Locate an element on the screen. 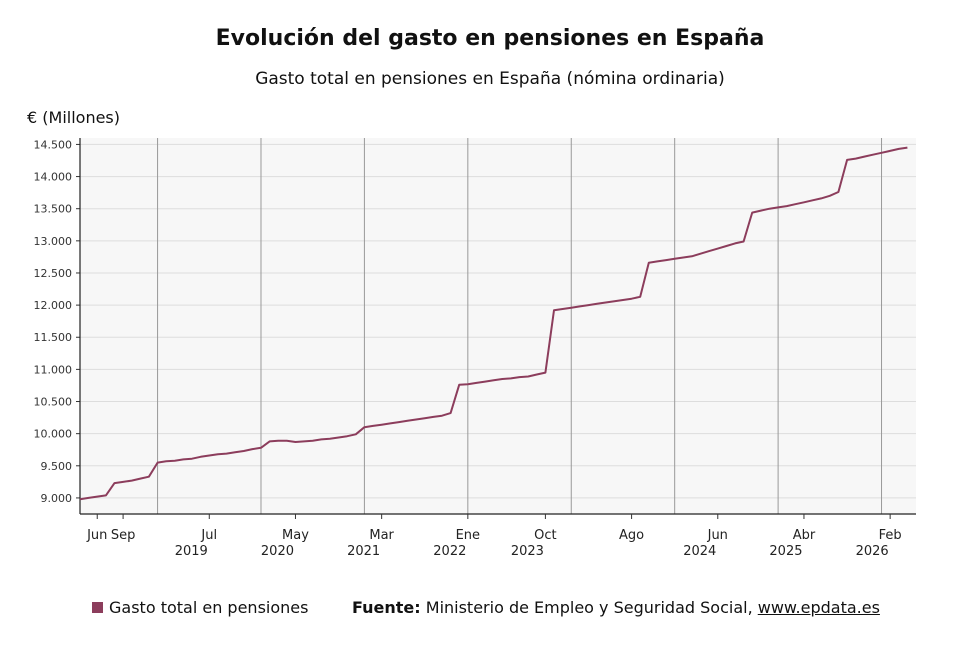 Image resolution: width=980 pixels, height=653 pixels. y-tick-label: 11.500 is located at coordinates (53, 337).